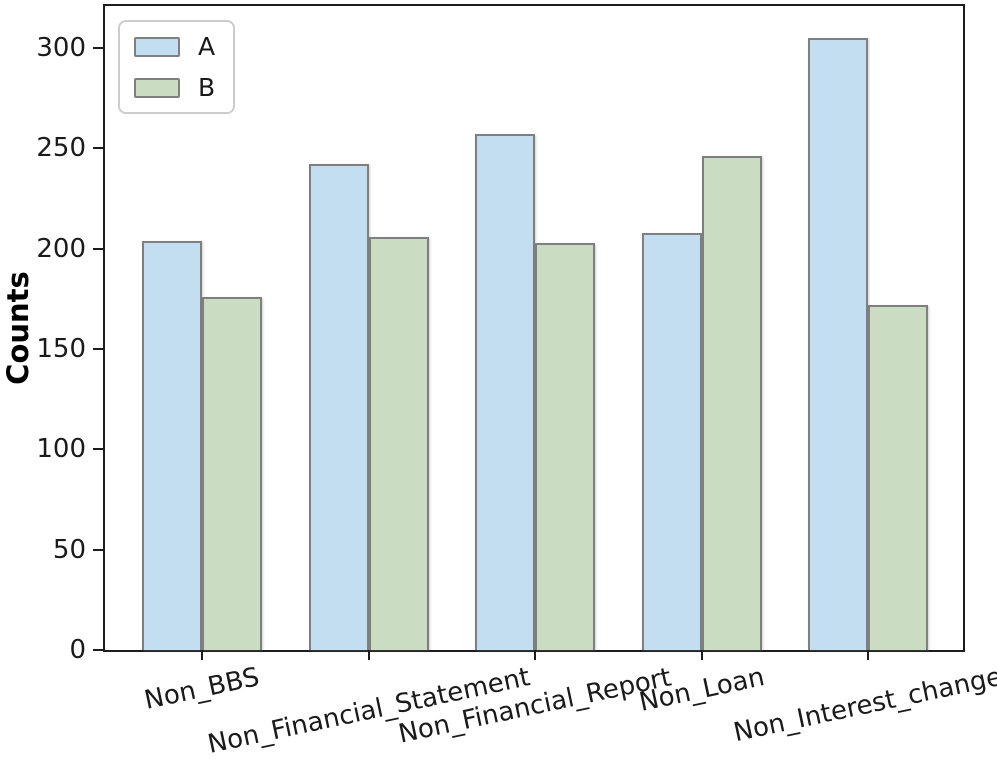  Describe the element at coordinates (69, 549) in the screenshot. I see `y-tick-label: 50` at that location.